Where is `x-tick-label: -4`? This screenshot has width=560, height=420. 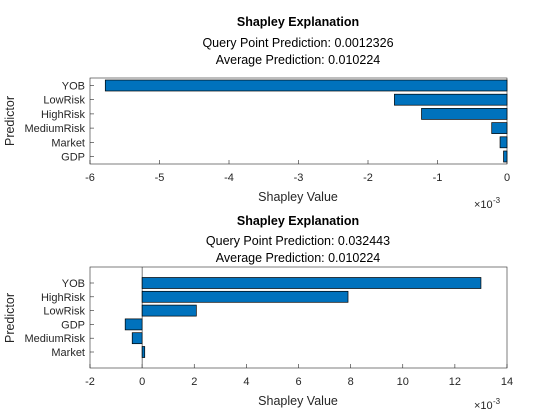 x-tick-label: -4 is located at coordinates (229, 178).